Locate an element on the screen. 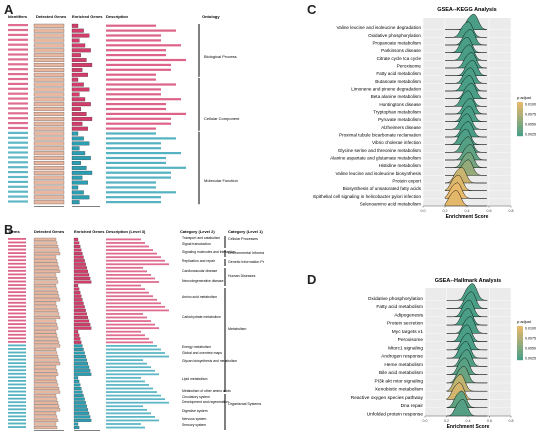  category-label: Oxidative phosphorylation is located at coordinates (396, 299).